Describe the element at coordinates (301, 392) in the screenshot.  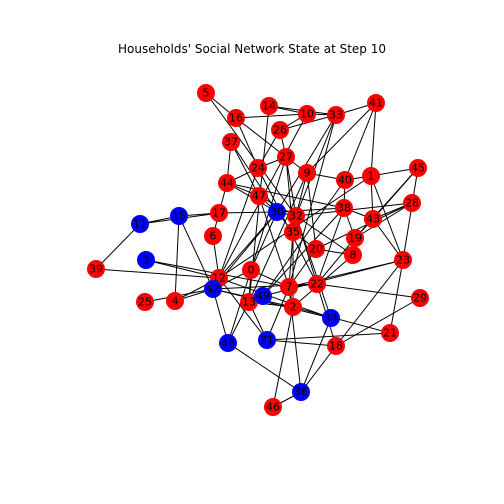
I see `node-36: 36` at that location.